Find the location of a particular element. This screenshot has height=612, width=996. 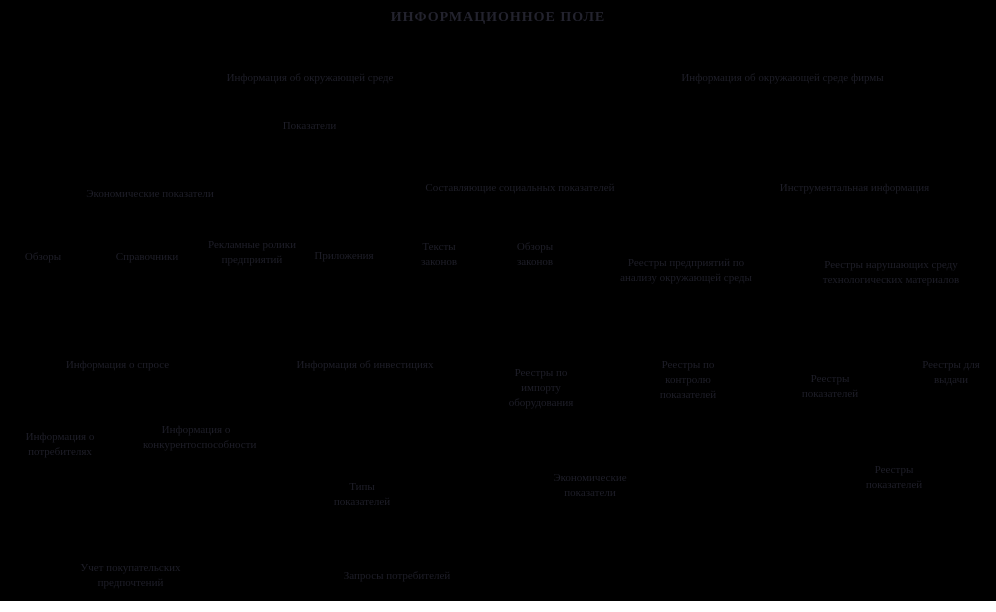

node-indicators: Показатели is located at coordinates (309, 126).